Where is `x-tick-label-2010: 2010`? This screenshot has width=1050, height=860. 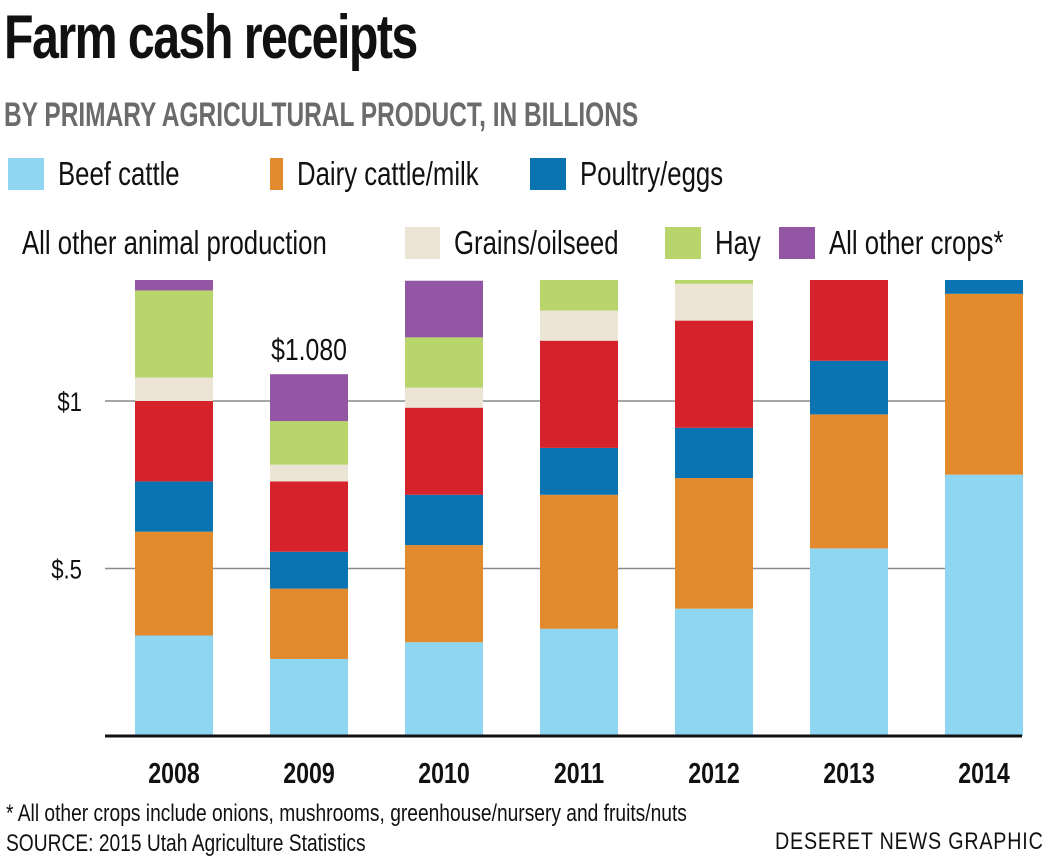
x-tick-label-2010: 2010 is located at coordinates (444, 772).